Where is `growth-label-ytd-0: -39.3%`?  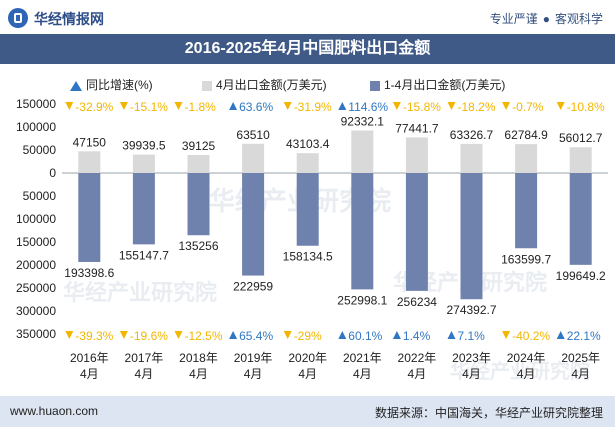 growth-label-ytd-0: -39.3% is located at coordinates (94, 336).